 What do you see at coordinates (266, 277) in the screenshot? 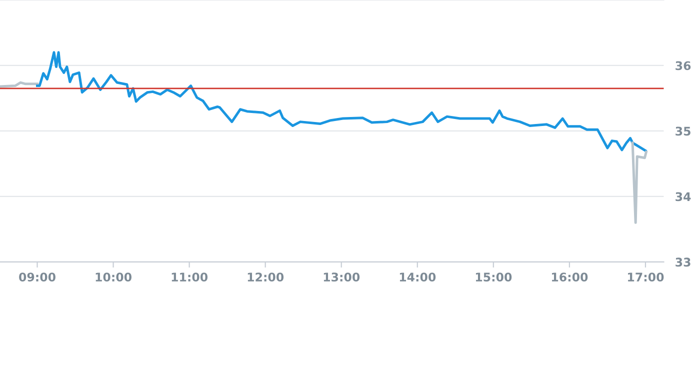
I see `x-tick-label: 12:00` at bounding box center [266, 277].